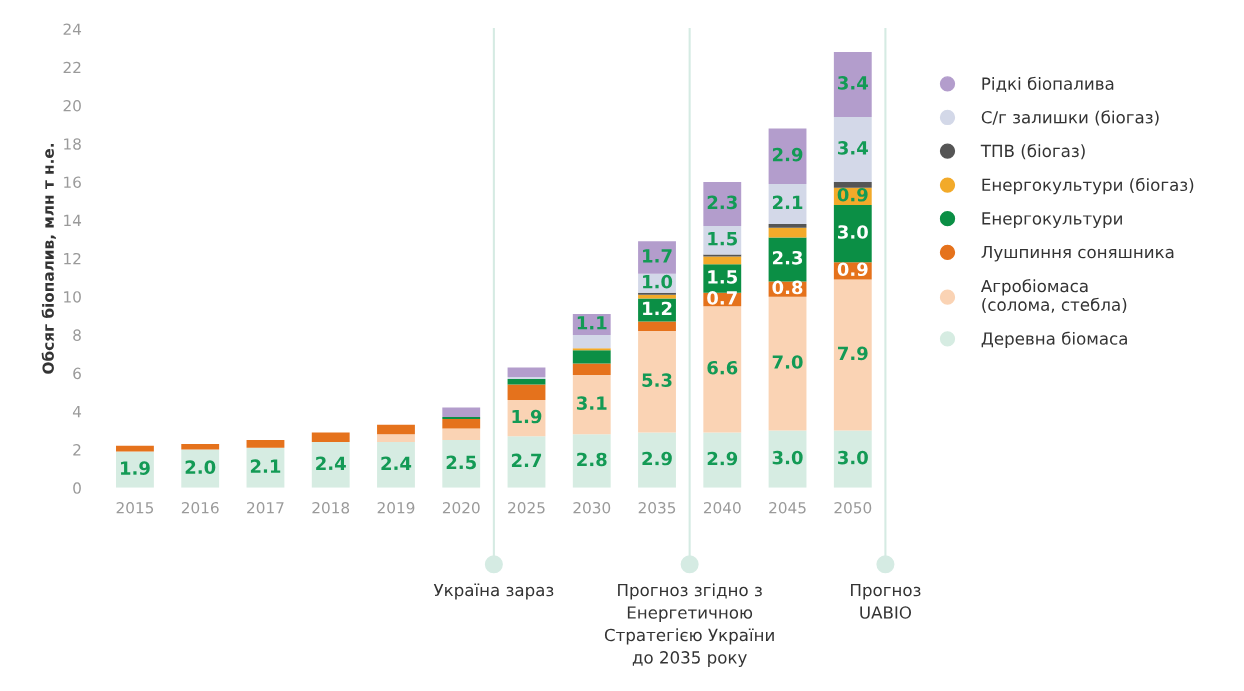 This screenshot has width=1244, height=691. What do you see at coordinates (48, 258) in the screenshot?
I see `y-axis-title: Обсяг біопалив, млн т н.е.` at bounding box center [48, 258].